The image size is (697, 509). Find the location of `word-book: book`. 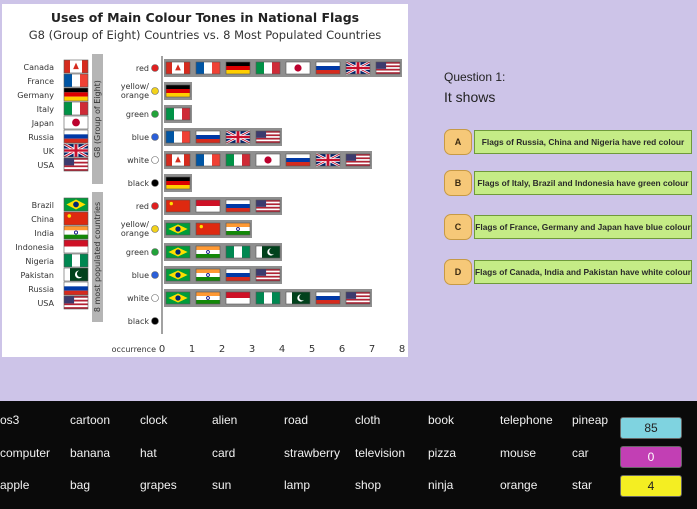

word-book: book is located at coordinates (441, 420).